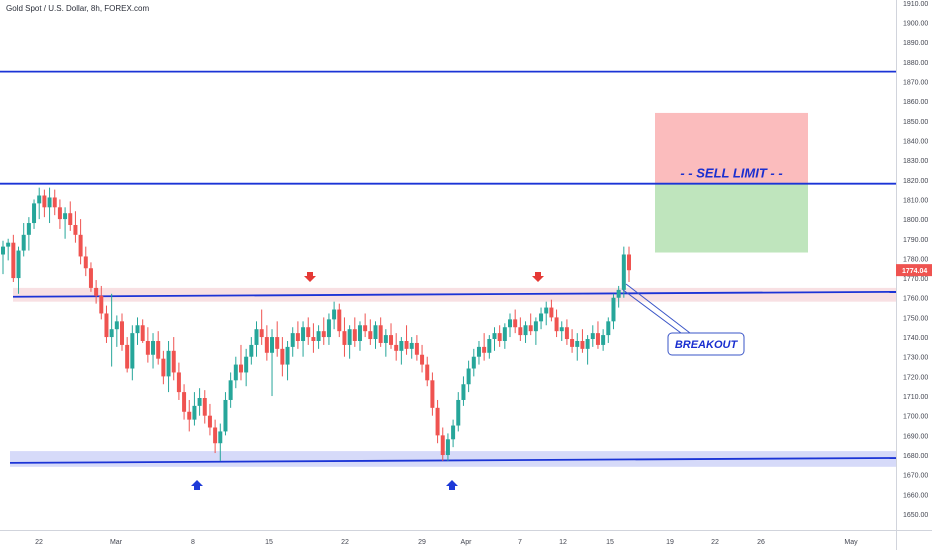 This screenshot has height=550, width=932. I want to click on x-tick-label: May, so click(851, 542).